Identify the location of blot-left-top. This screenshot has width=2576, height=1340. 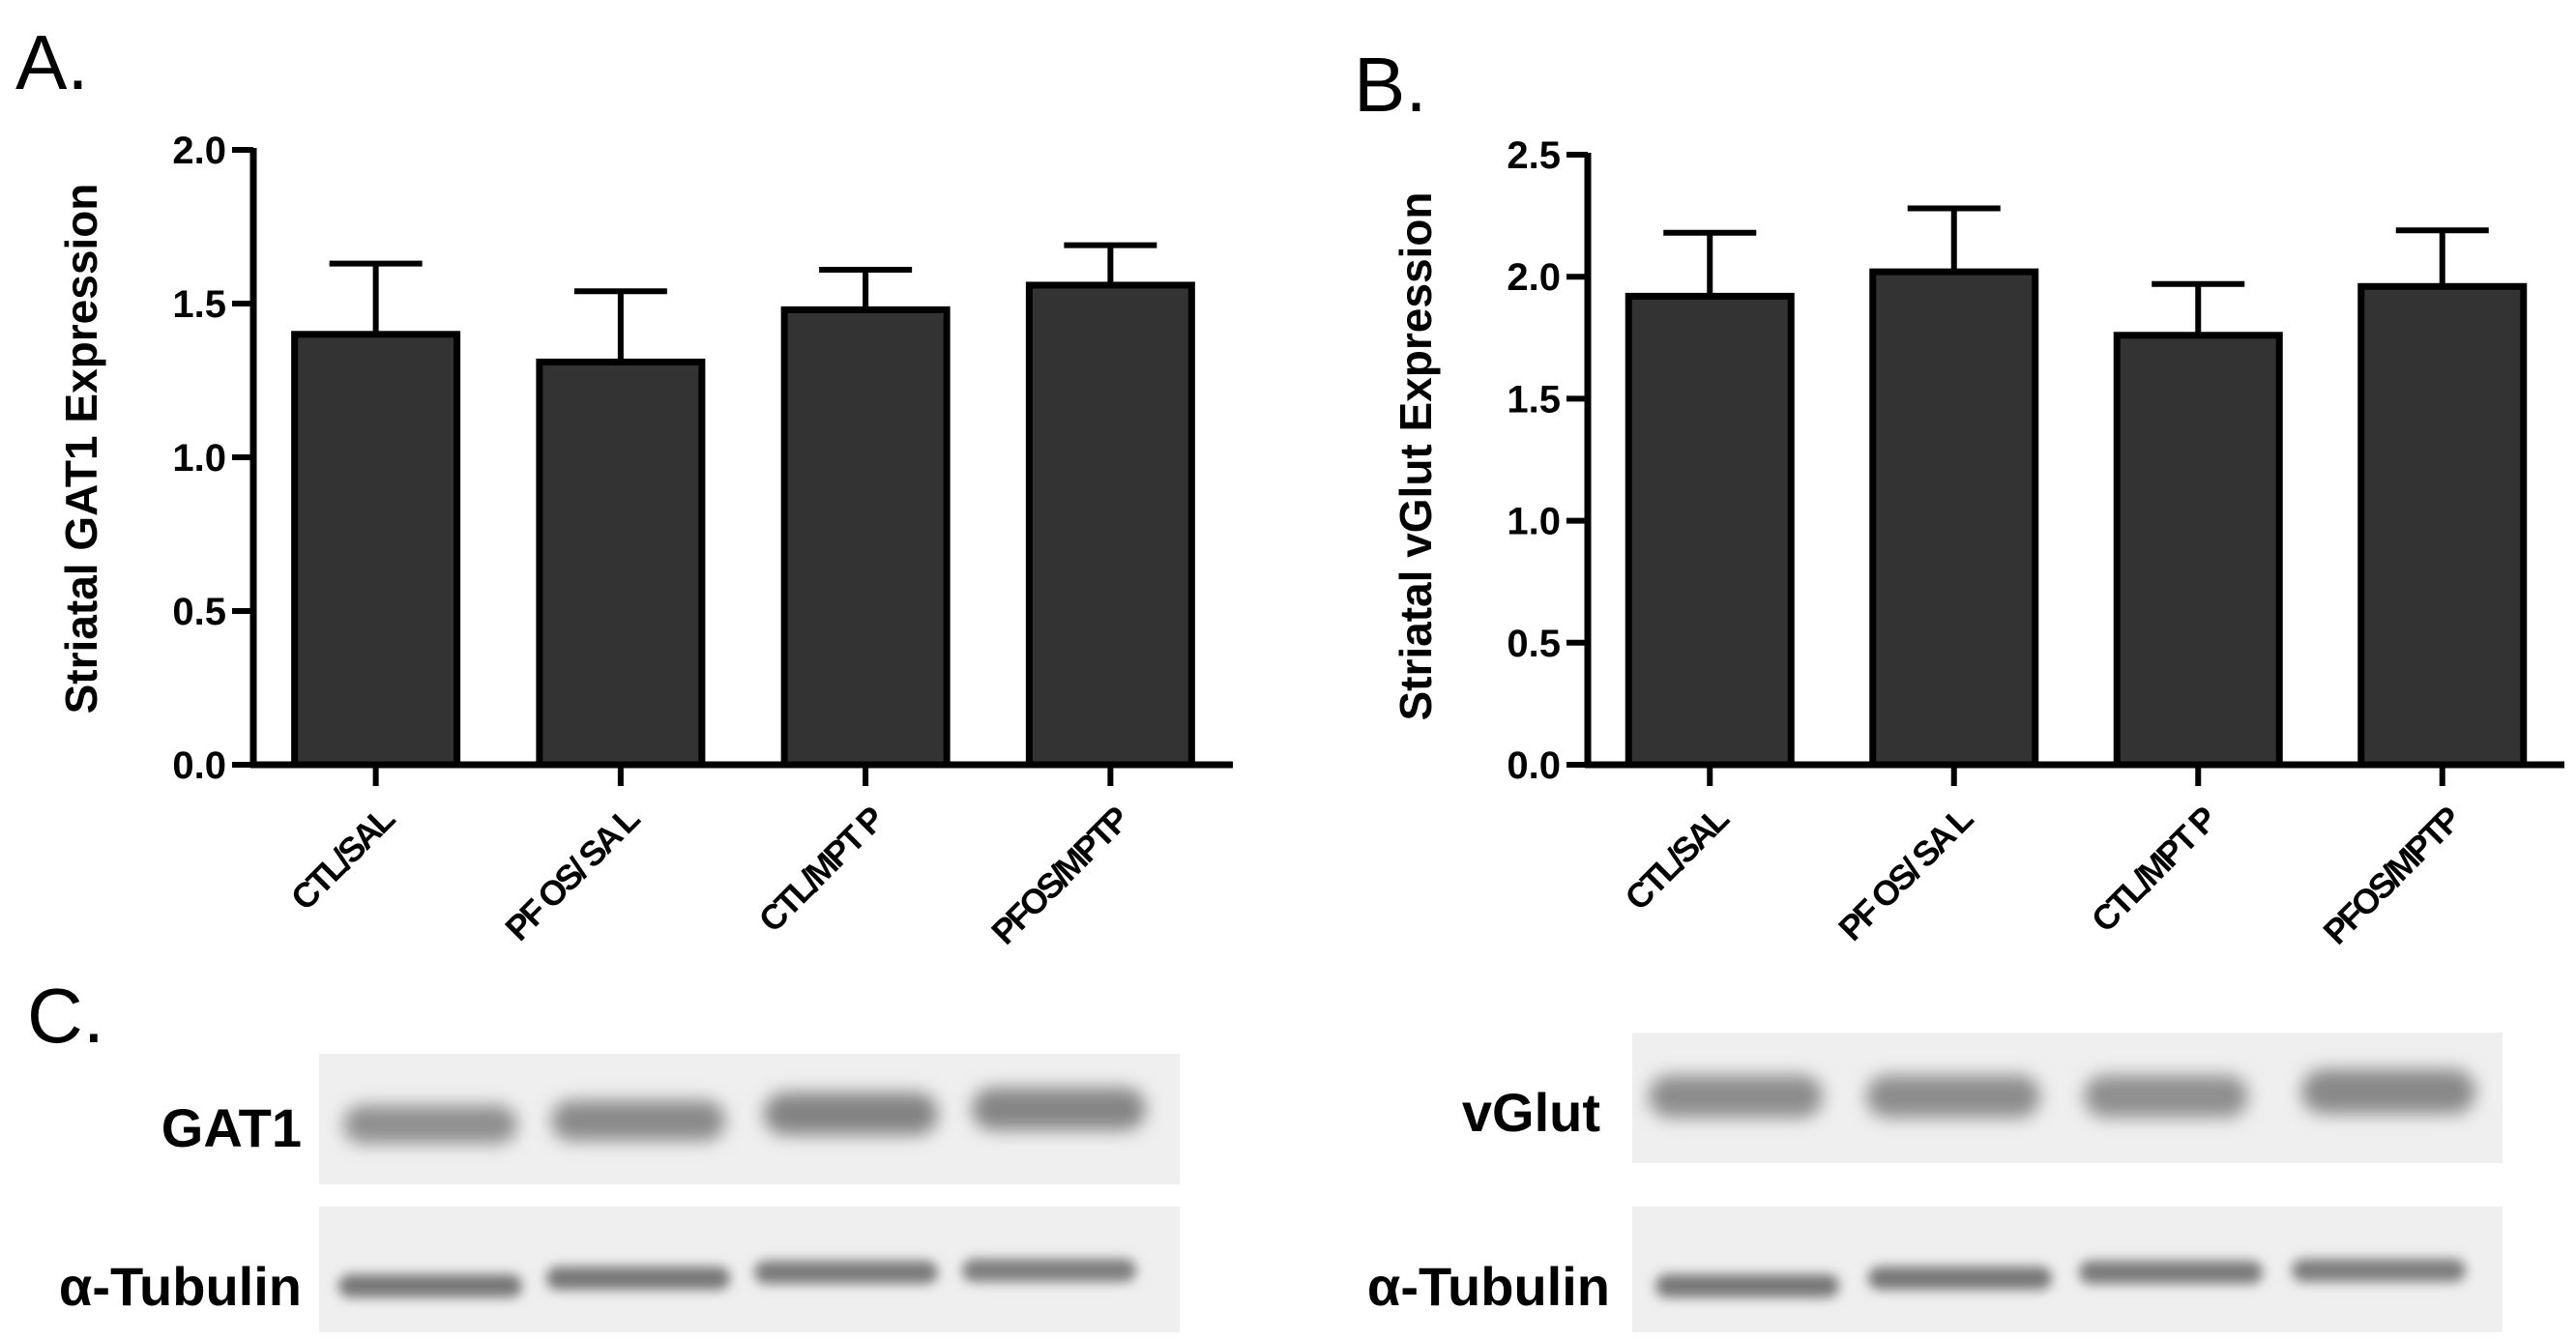
(749, 1119).